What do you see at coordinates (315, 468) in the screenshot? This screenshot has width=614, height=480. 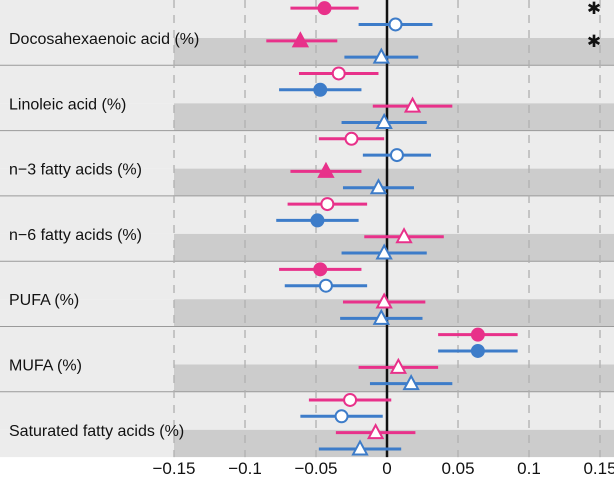 I see `x-tick-label: −0.05` at bounding box center [315, 468].